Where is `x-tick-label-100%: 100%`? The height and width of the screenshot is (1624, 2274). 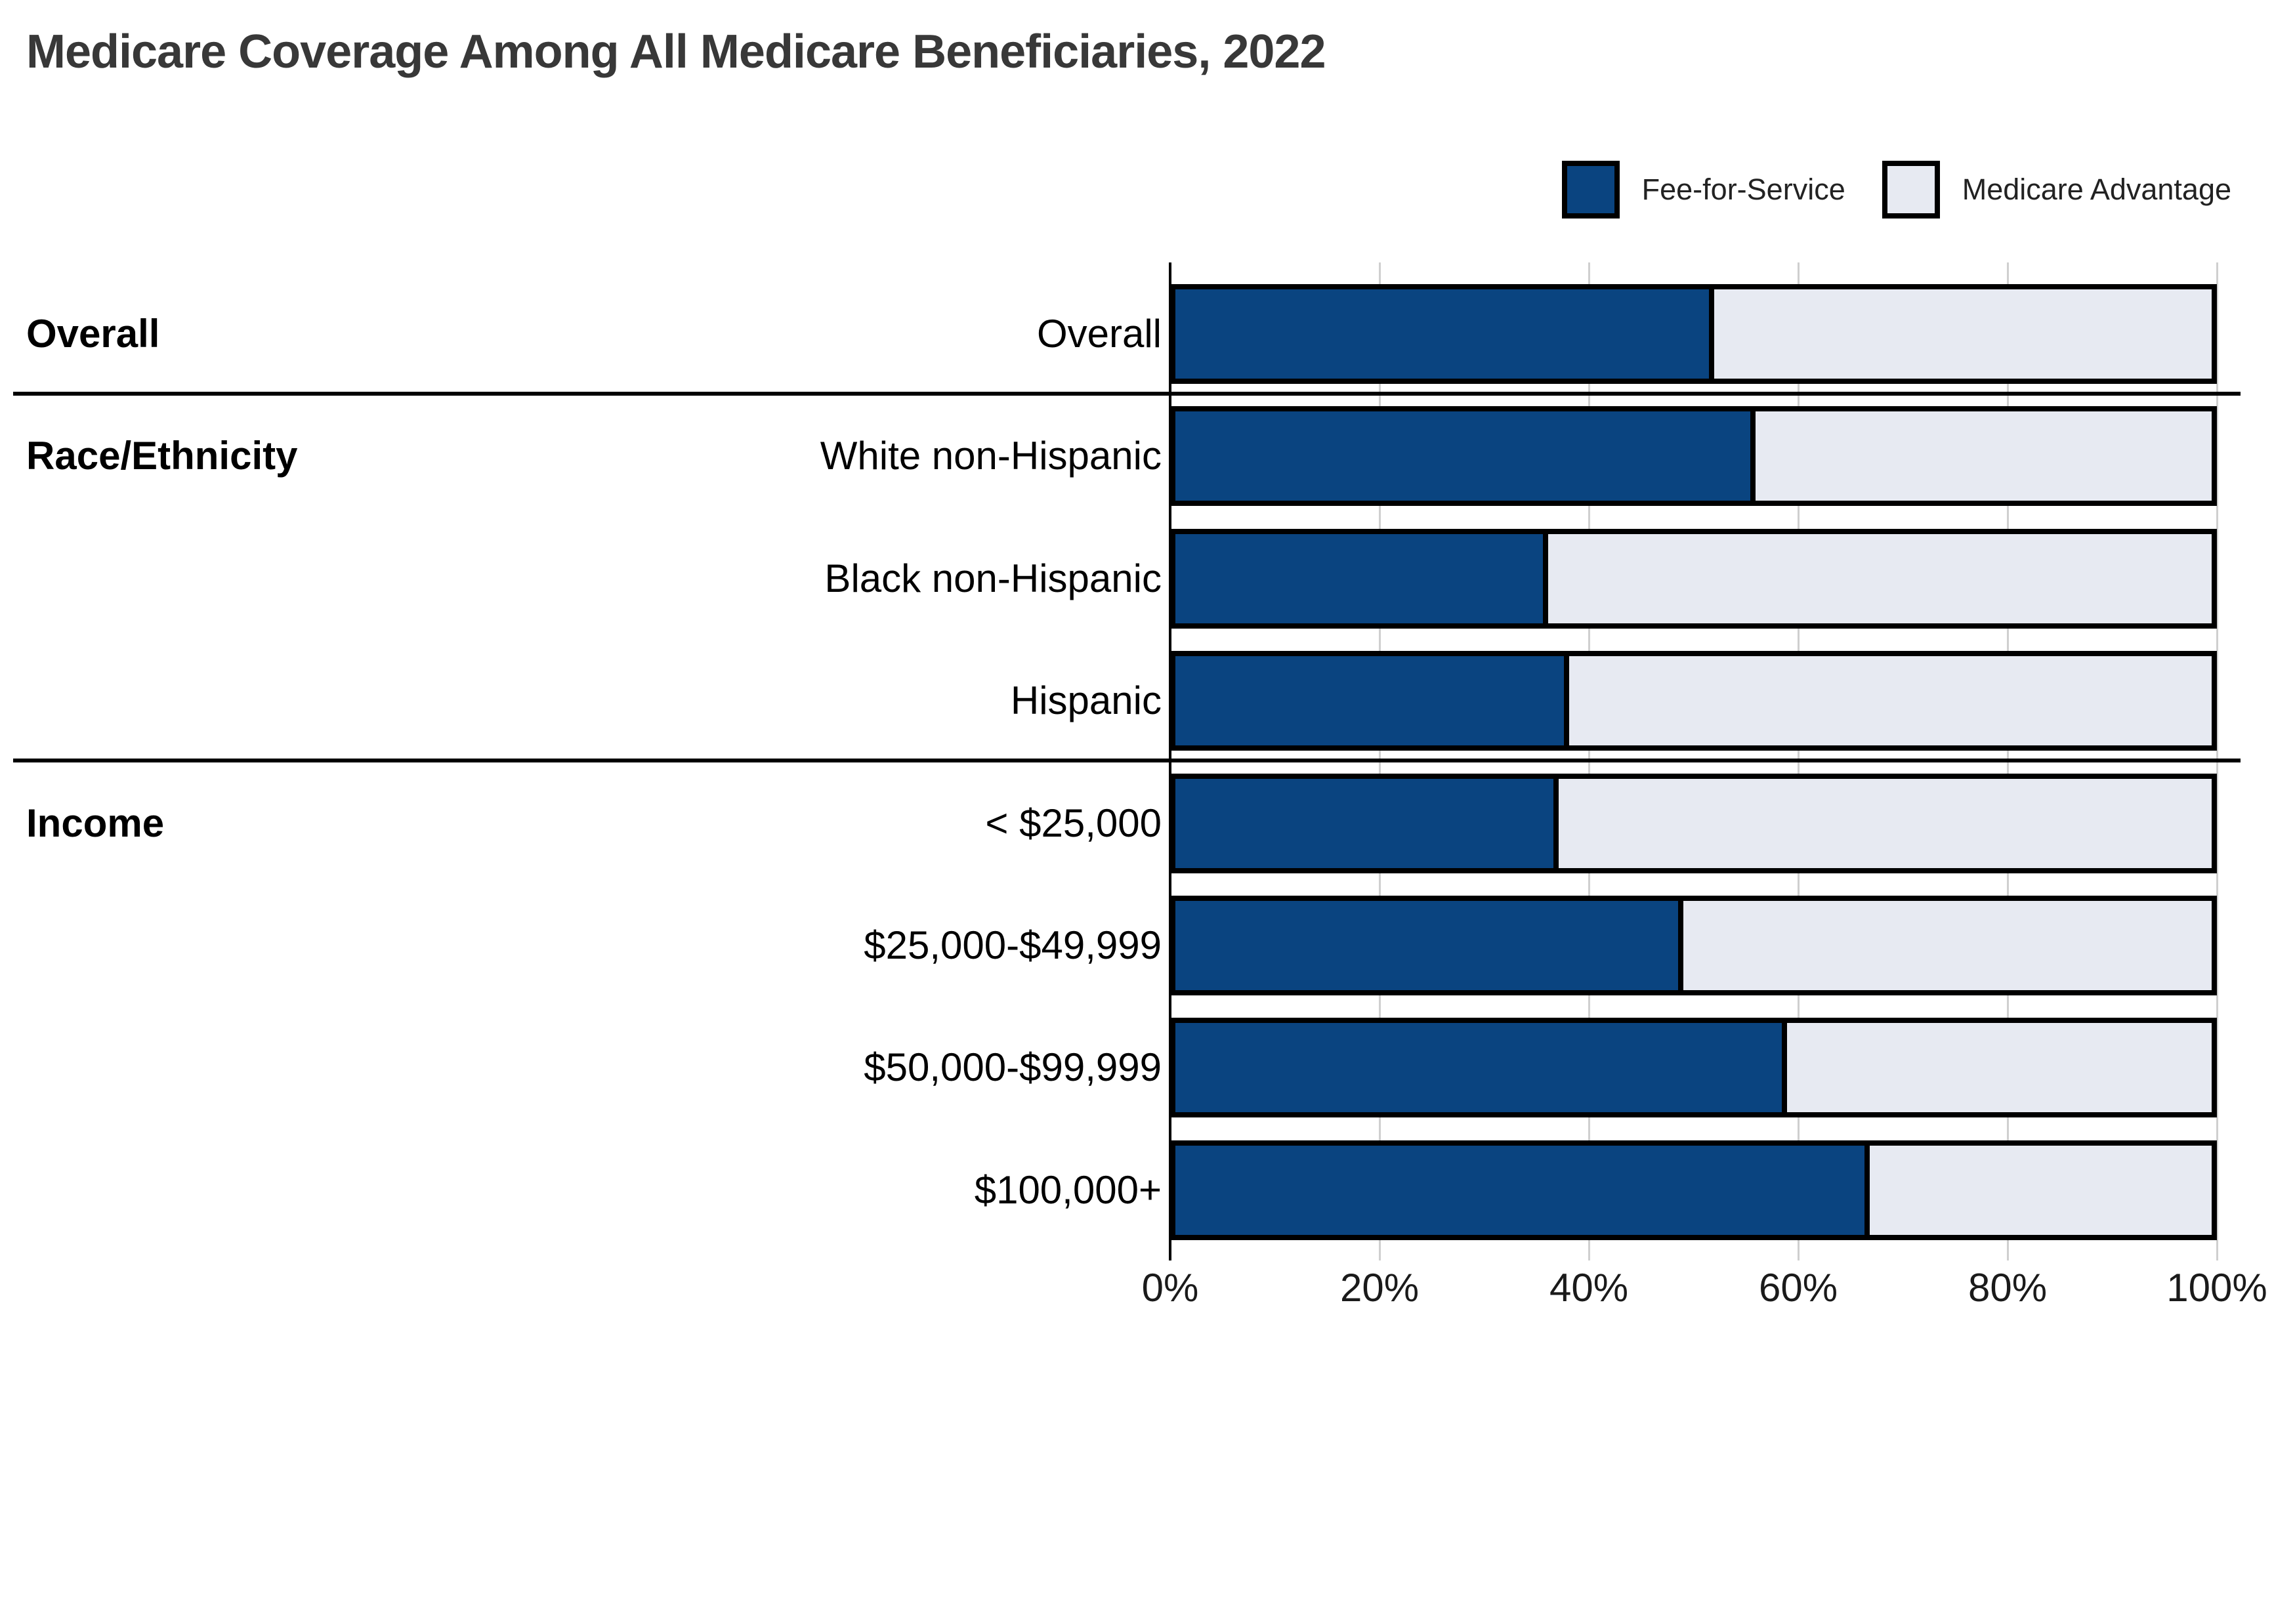 x-tick-label-100%: 100% is located at coordinates (2216, 1288).